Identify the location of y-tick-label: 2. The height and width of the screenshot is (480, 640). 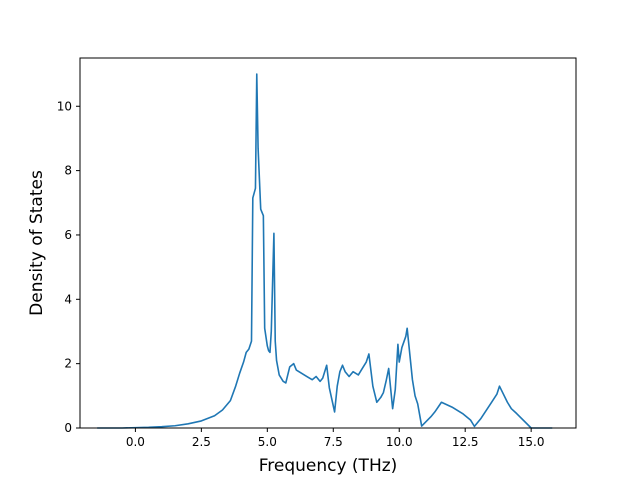
(68, 364).